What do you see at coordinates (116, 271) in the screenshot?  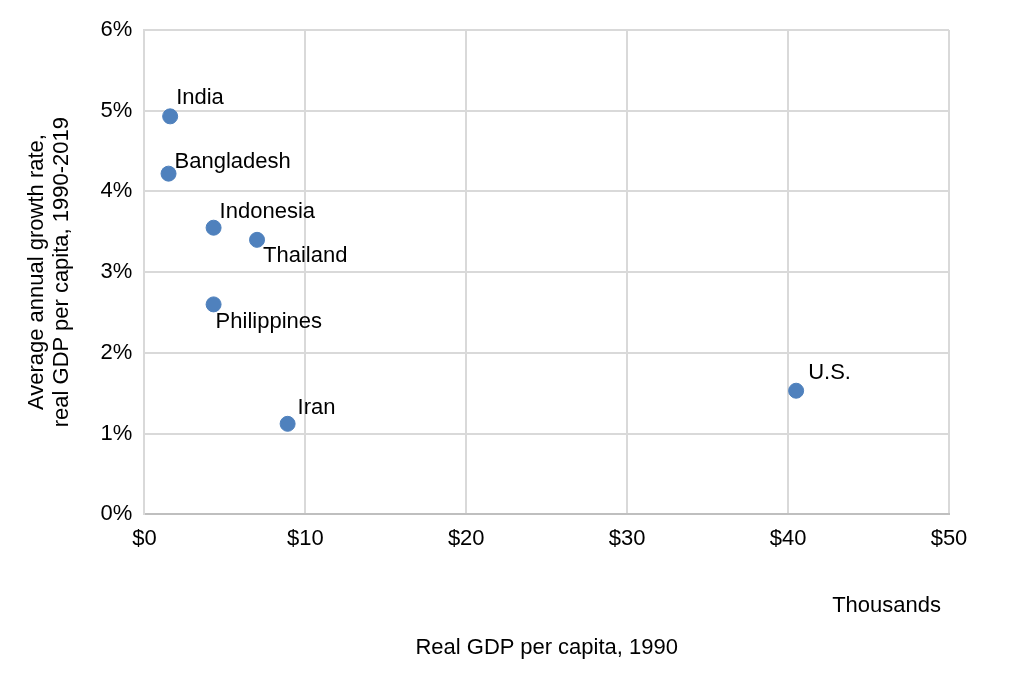 I see `y-tick-label: 3%` at bounding box center [116, 271].